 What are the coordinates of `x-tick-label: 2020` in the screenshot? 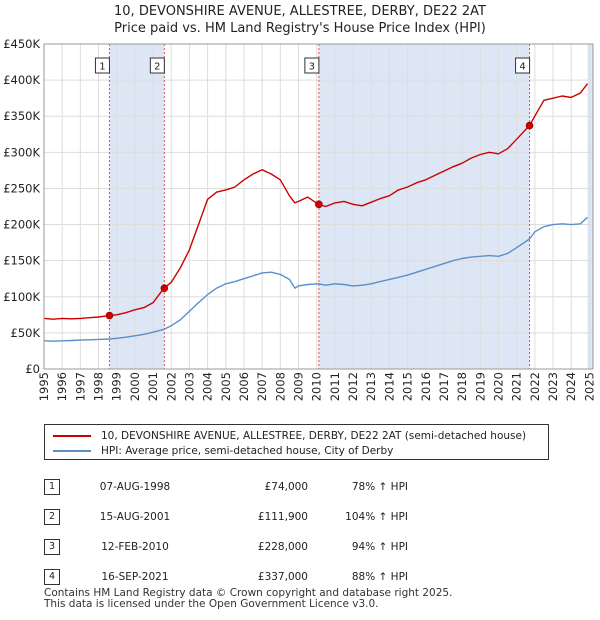 It's located at (498, 386).